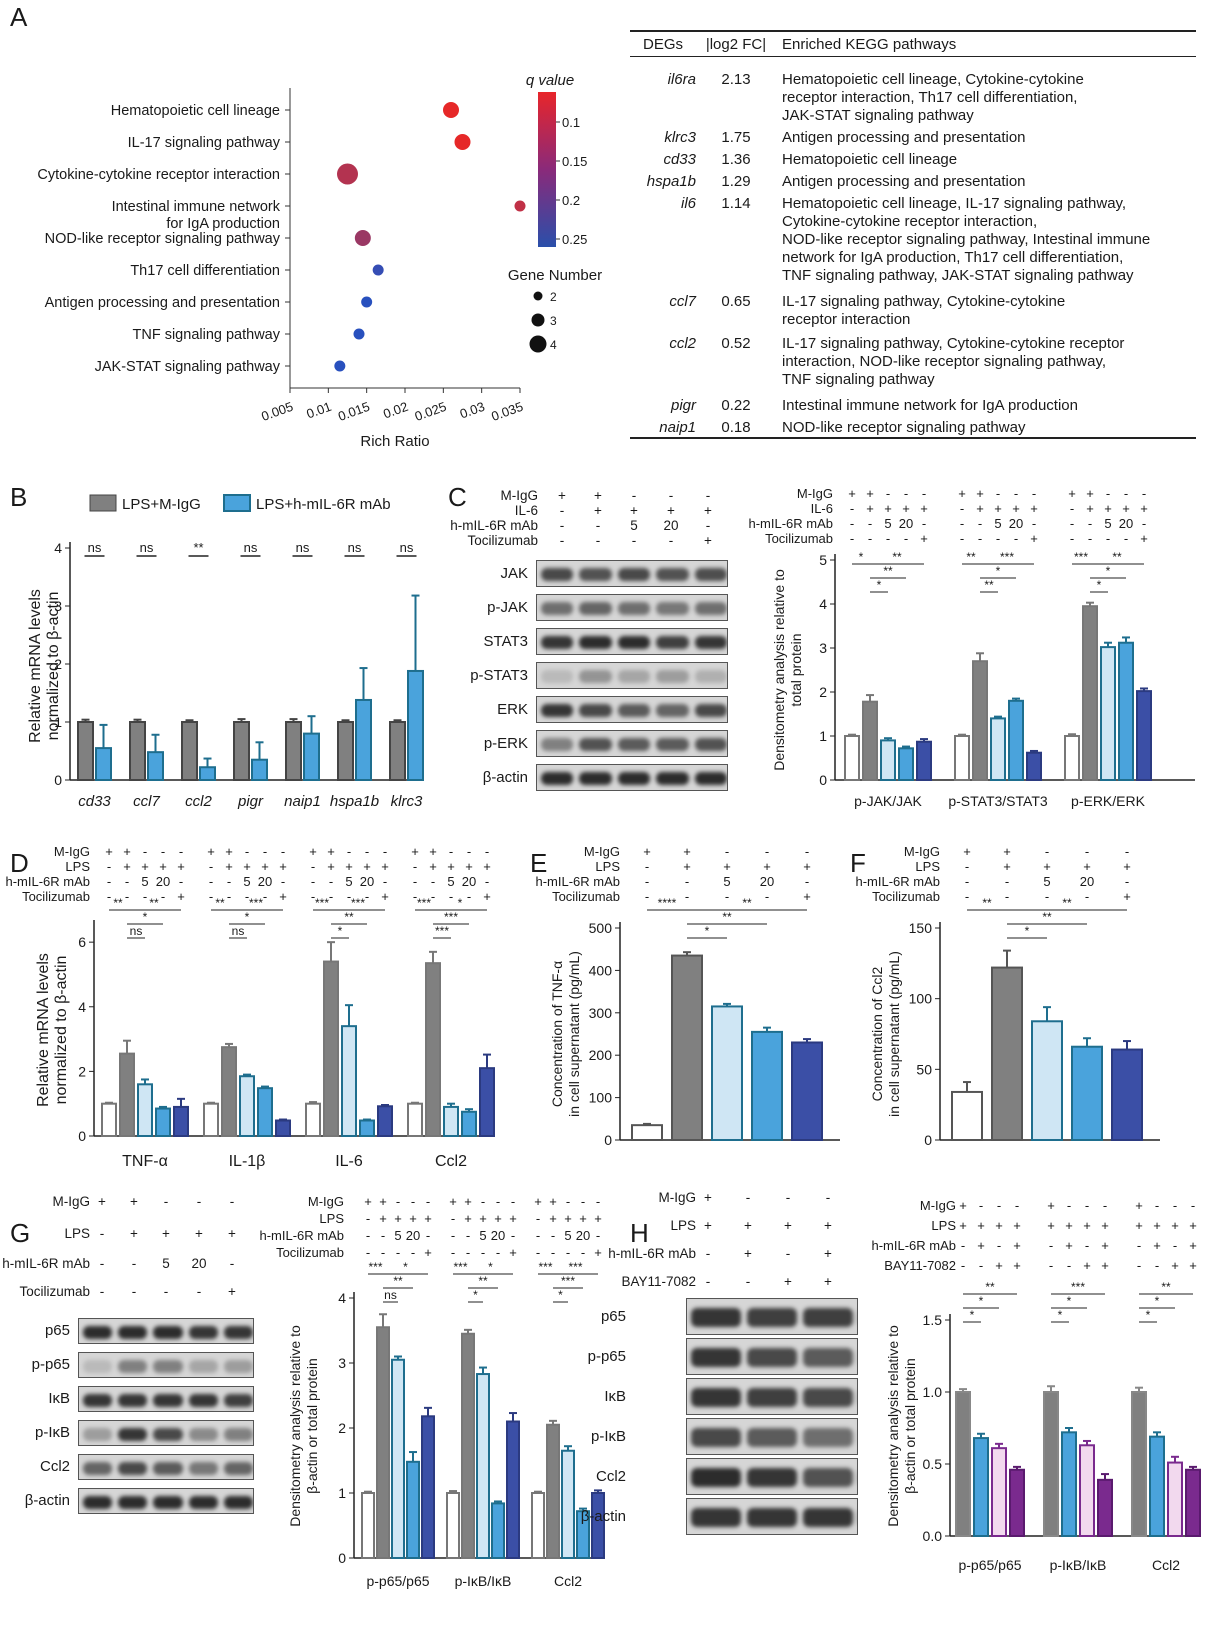 The image size is (1211, 1628). I want to click on category-label: IL-17 signaling pathway, so click(204, 143).